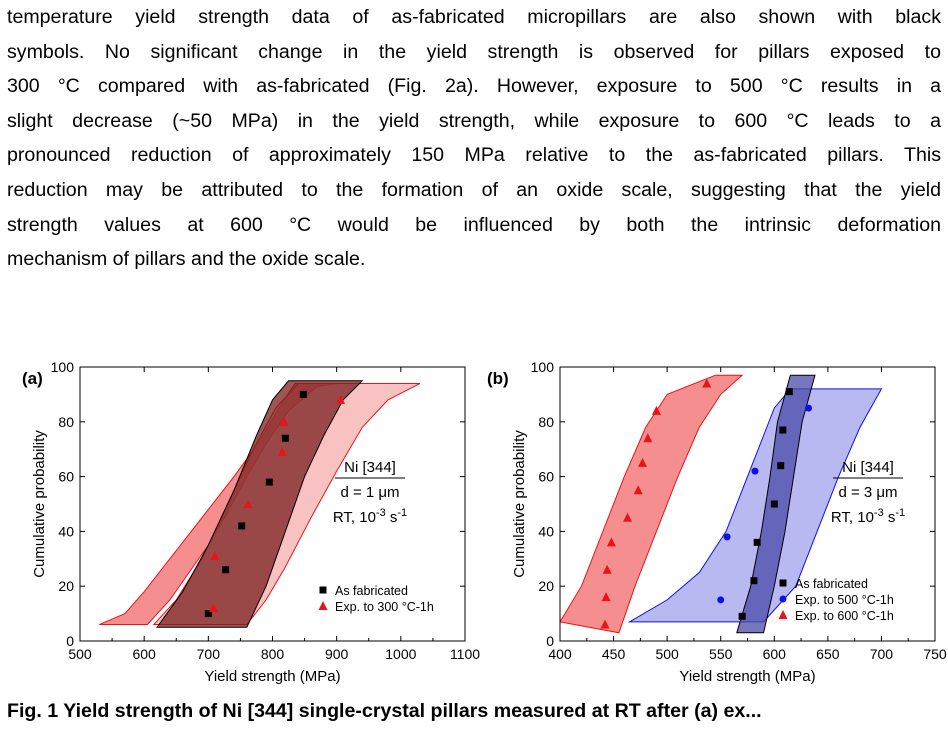 This screenshot has width=948, height=736. I want to click on legend-label: Exp. to 300 °C-1h, so click(384, 607).